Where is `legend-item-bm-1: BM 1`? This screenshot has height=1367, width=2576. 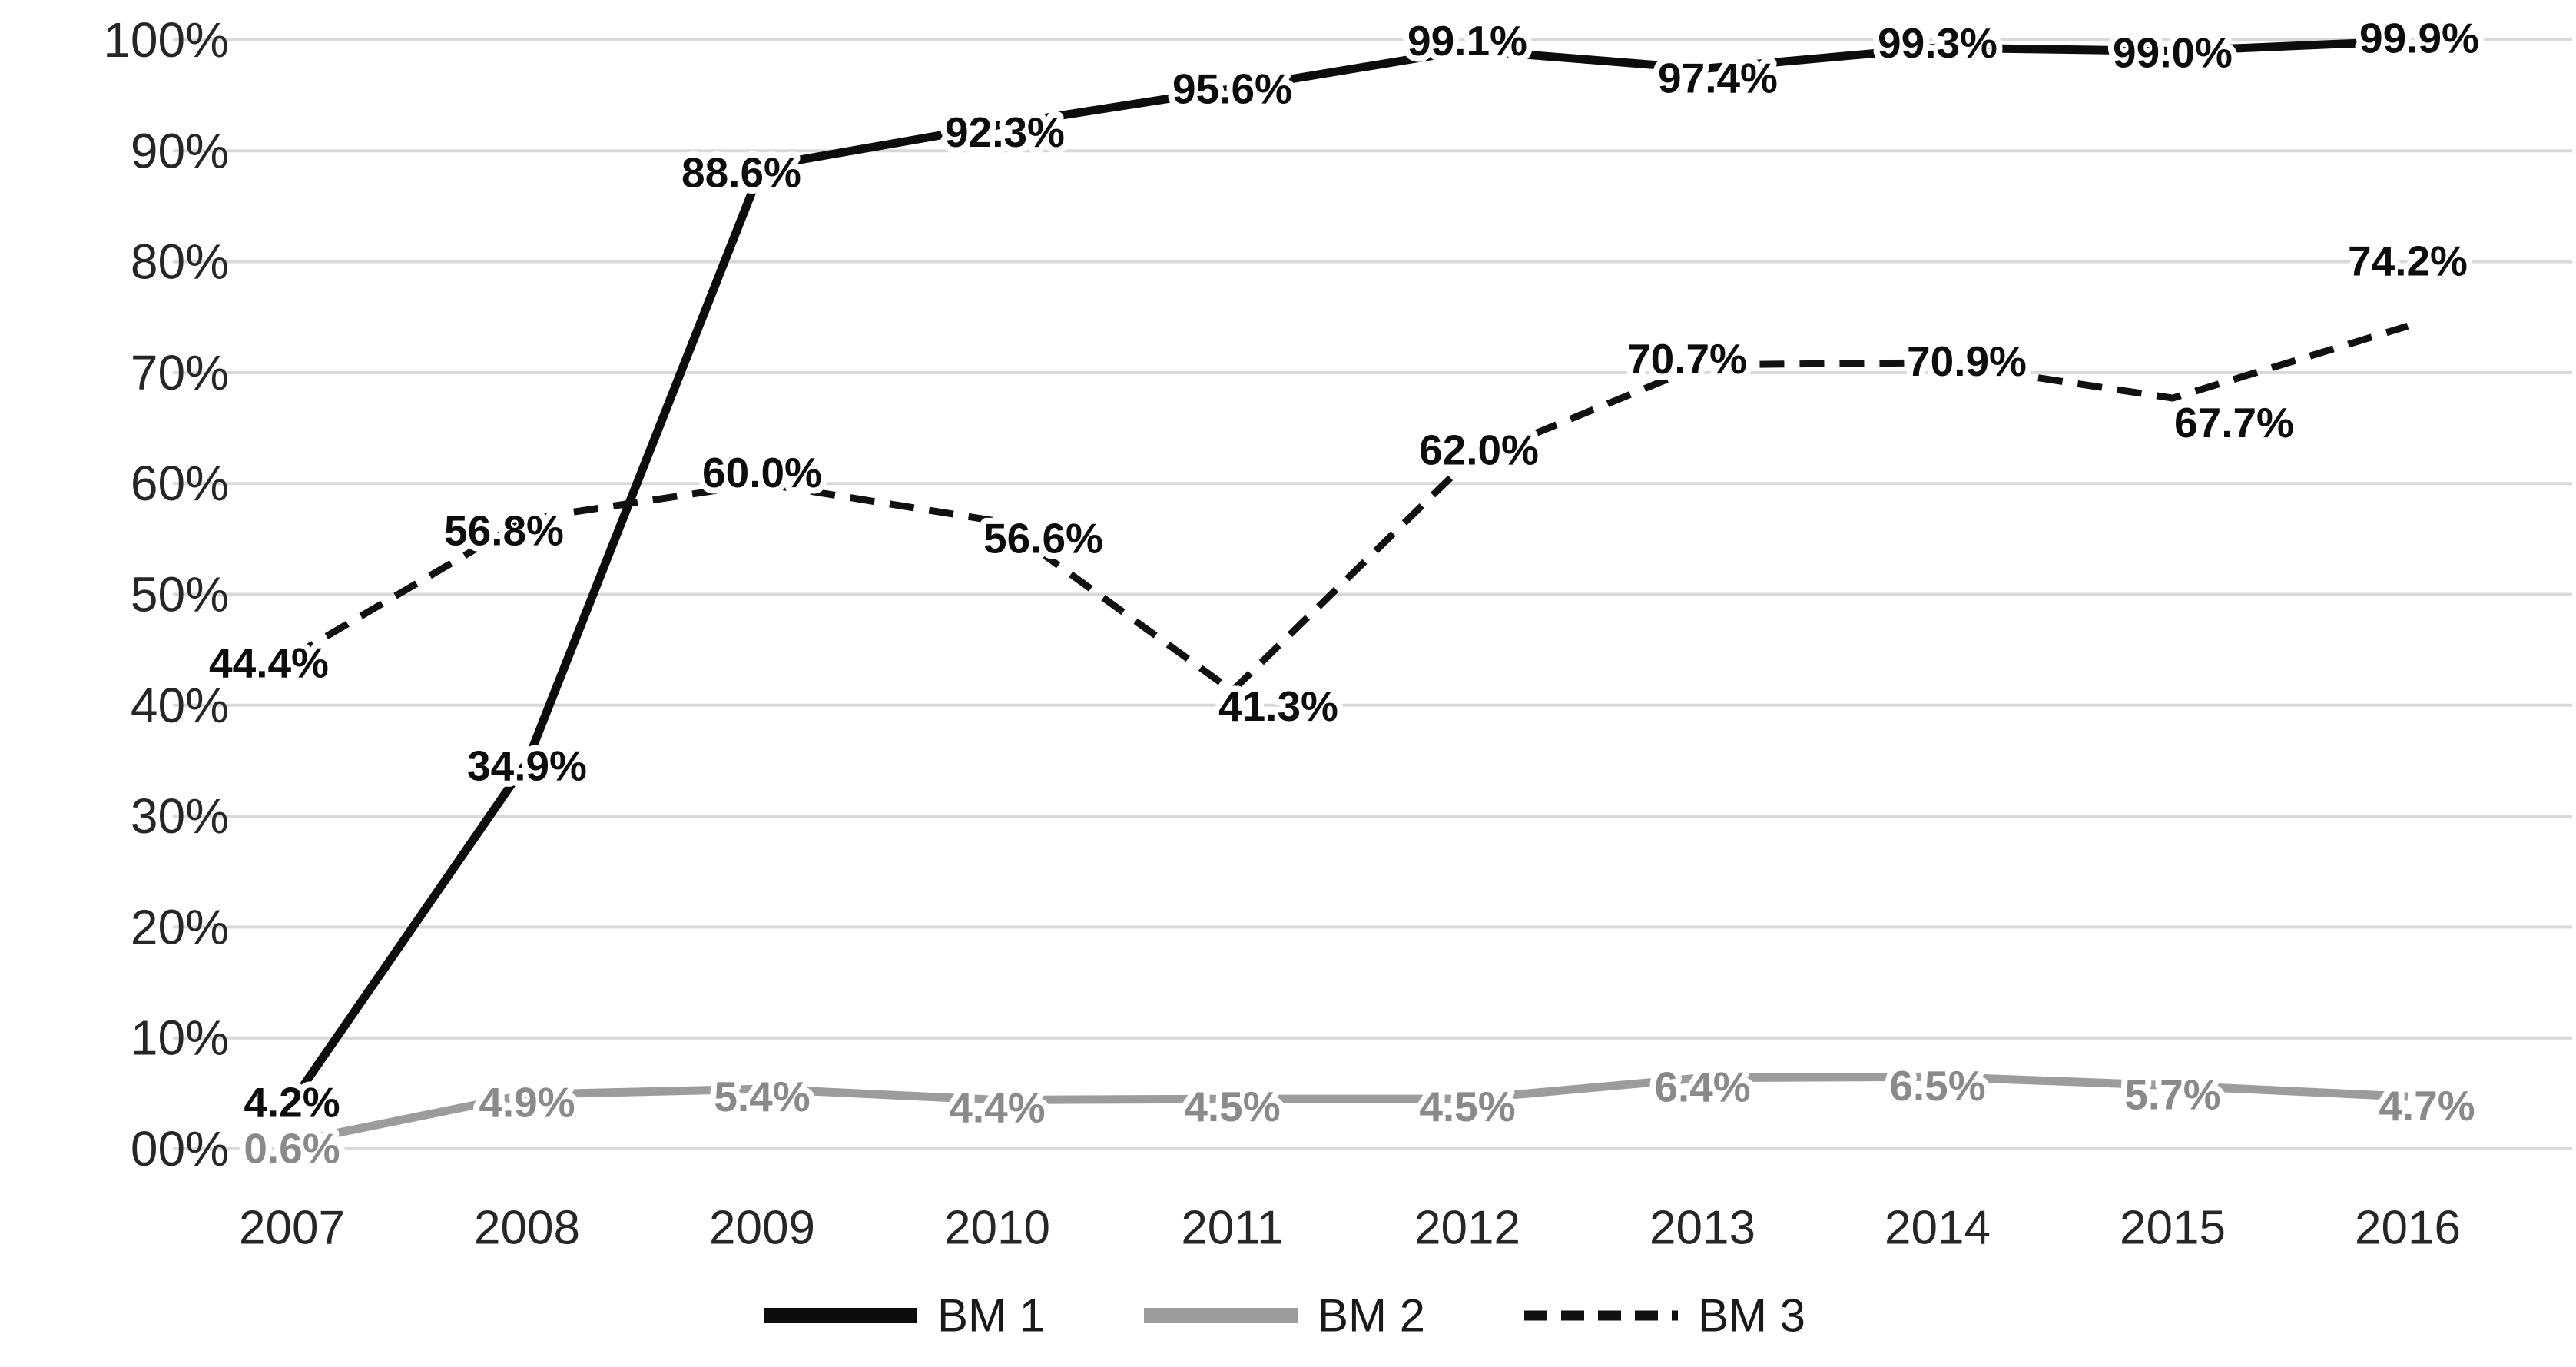
legend-item-bm-1: BM 1 is located at coordinates (904, 1316).